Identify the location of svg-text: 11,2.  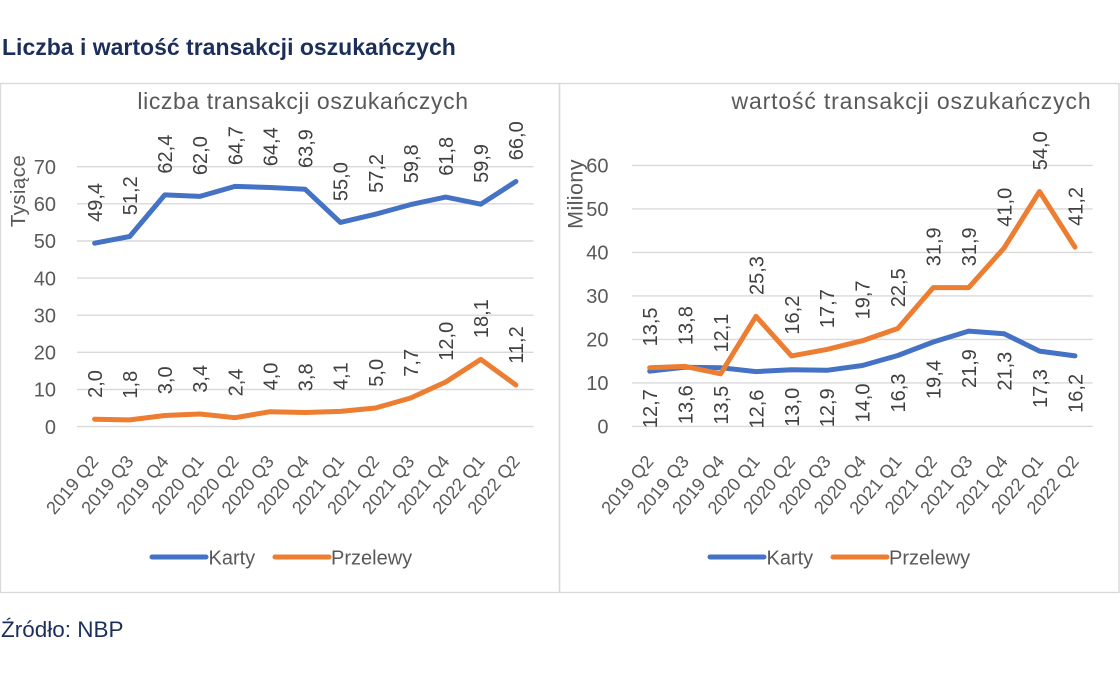
(517, 344).